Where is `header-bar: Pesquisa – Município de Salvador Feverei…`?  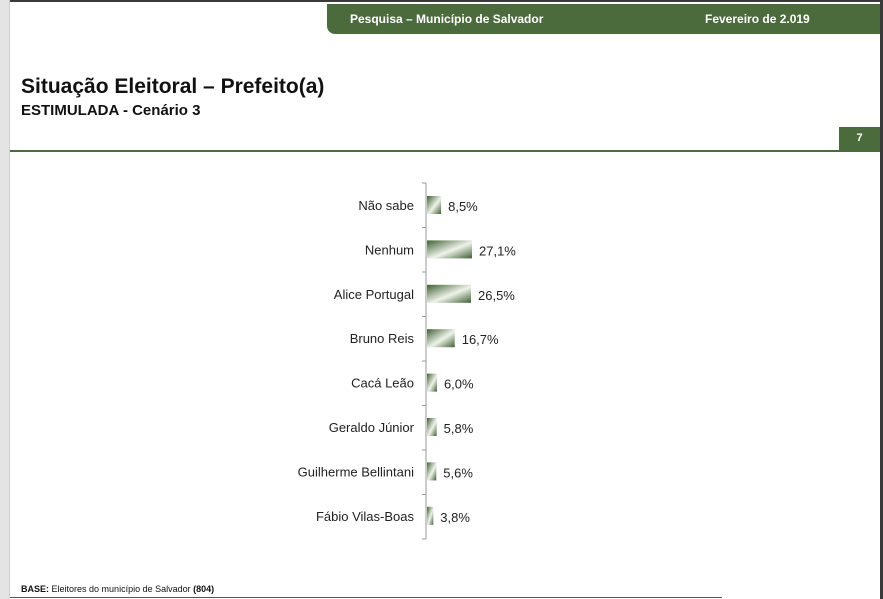
header-bar: Pesquisa – Município de Salvador Feverei… is located at coordinates (603, 19).